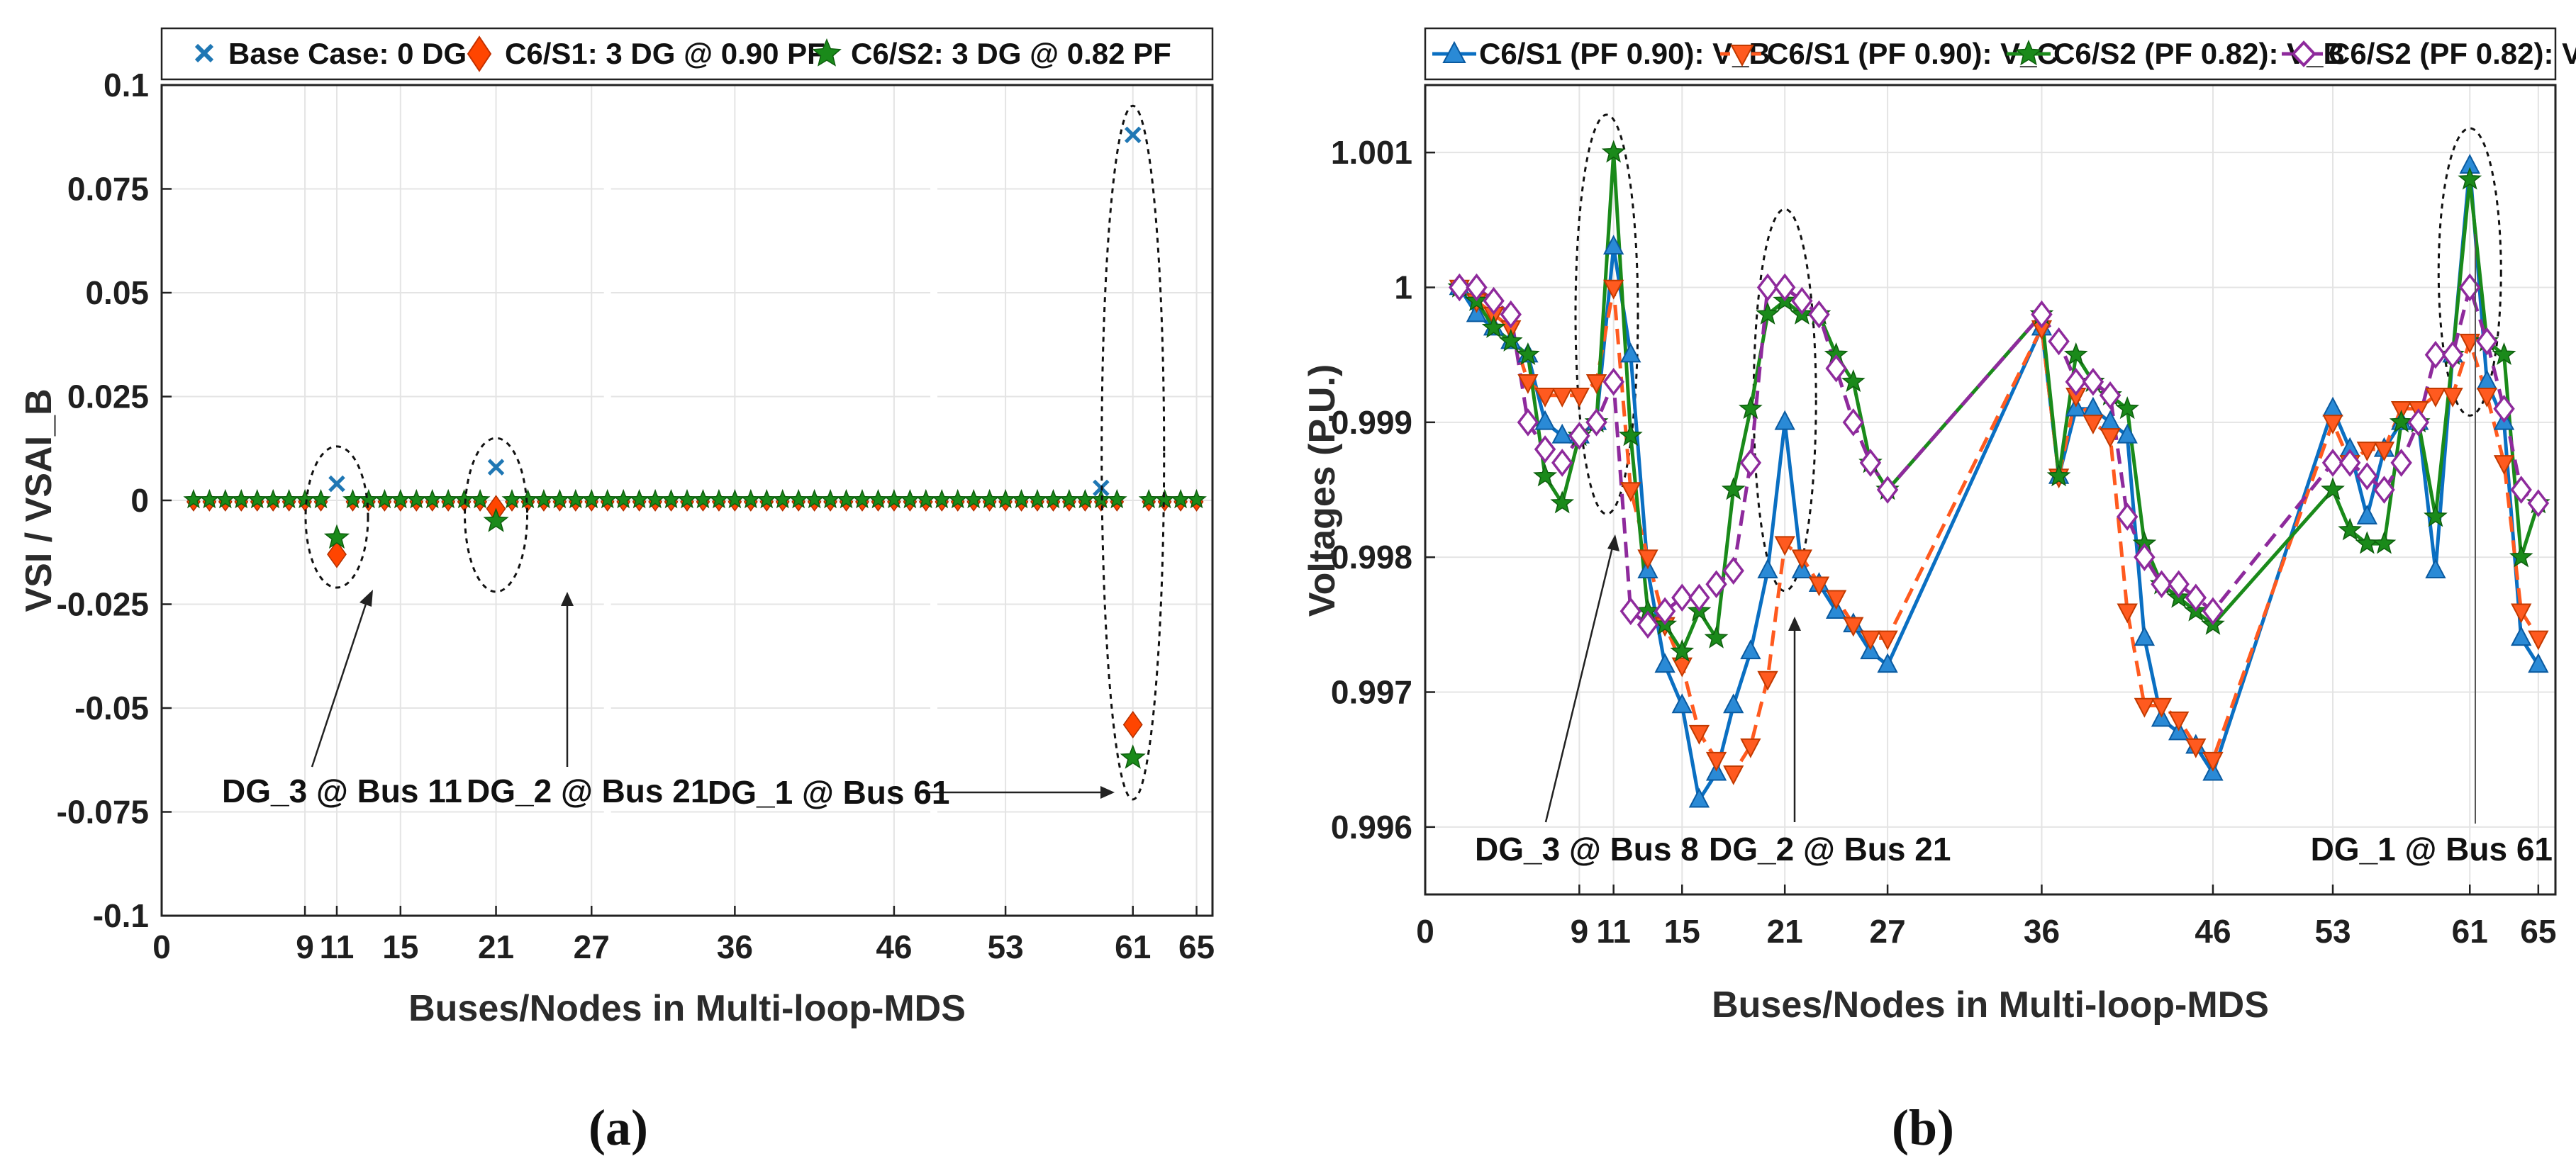  Describe the element at coordinates (592, 946) in the screenshot. I see `x-tick-label: 27` at that location.